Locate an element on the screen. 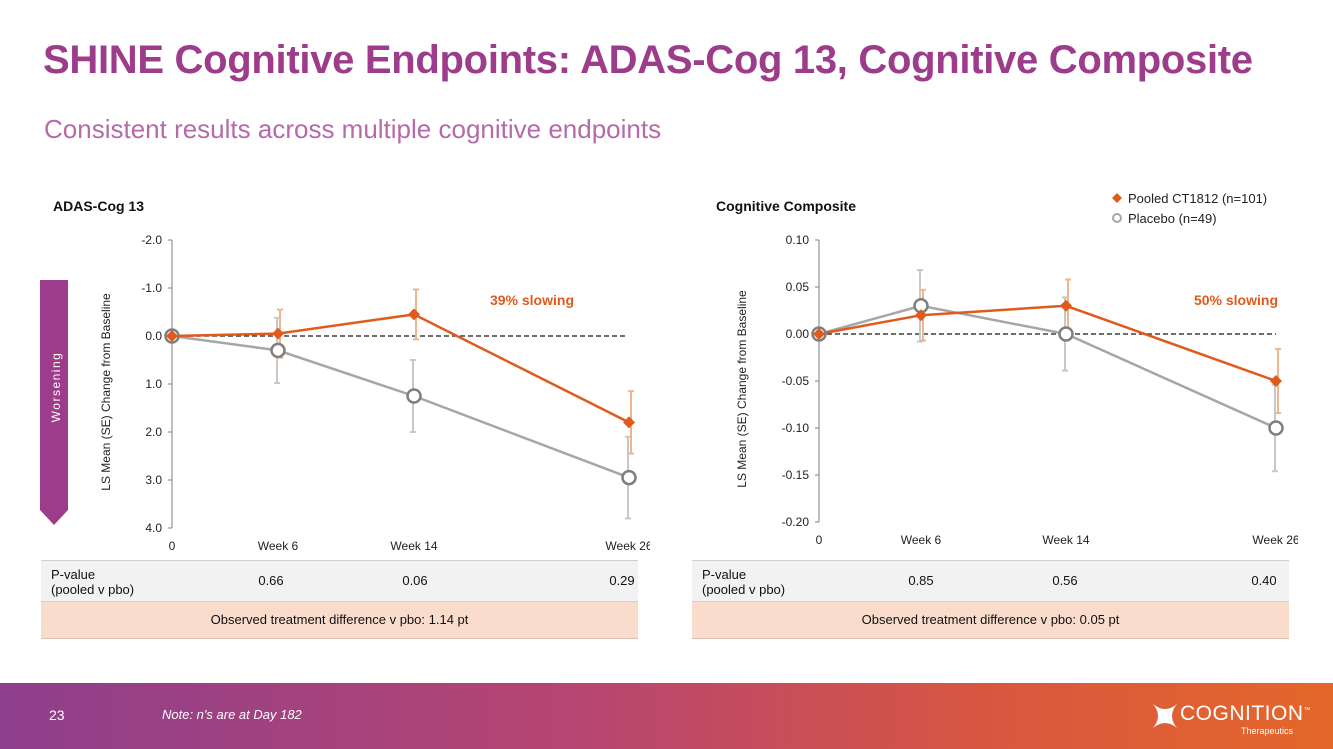 Image resolution: width=1333 pixels, height=749 pixels. y-tick-label: -0.05 is located at coordinates (796, 381).